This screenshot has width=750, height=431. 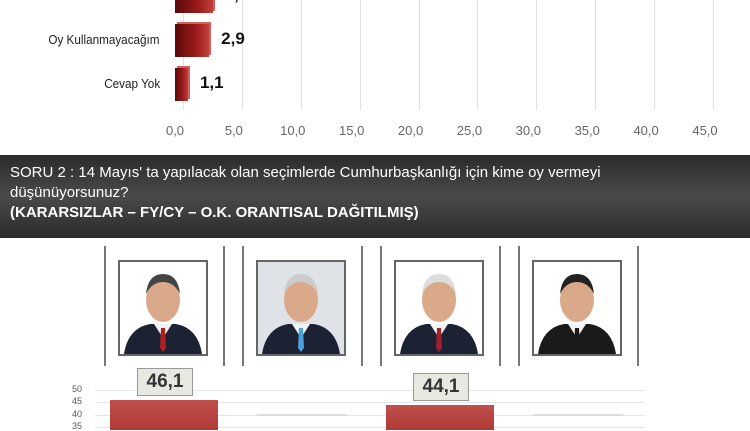 What do you see at coordinates (352, 130) in the screenshot?
I see `x-tick-label: 15,0` at bounding box center [352, 130].